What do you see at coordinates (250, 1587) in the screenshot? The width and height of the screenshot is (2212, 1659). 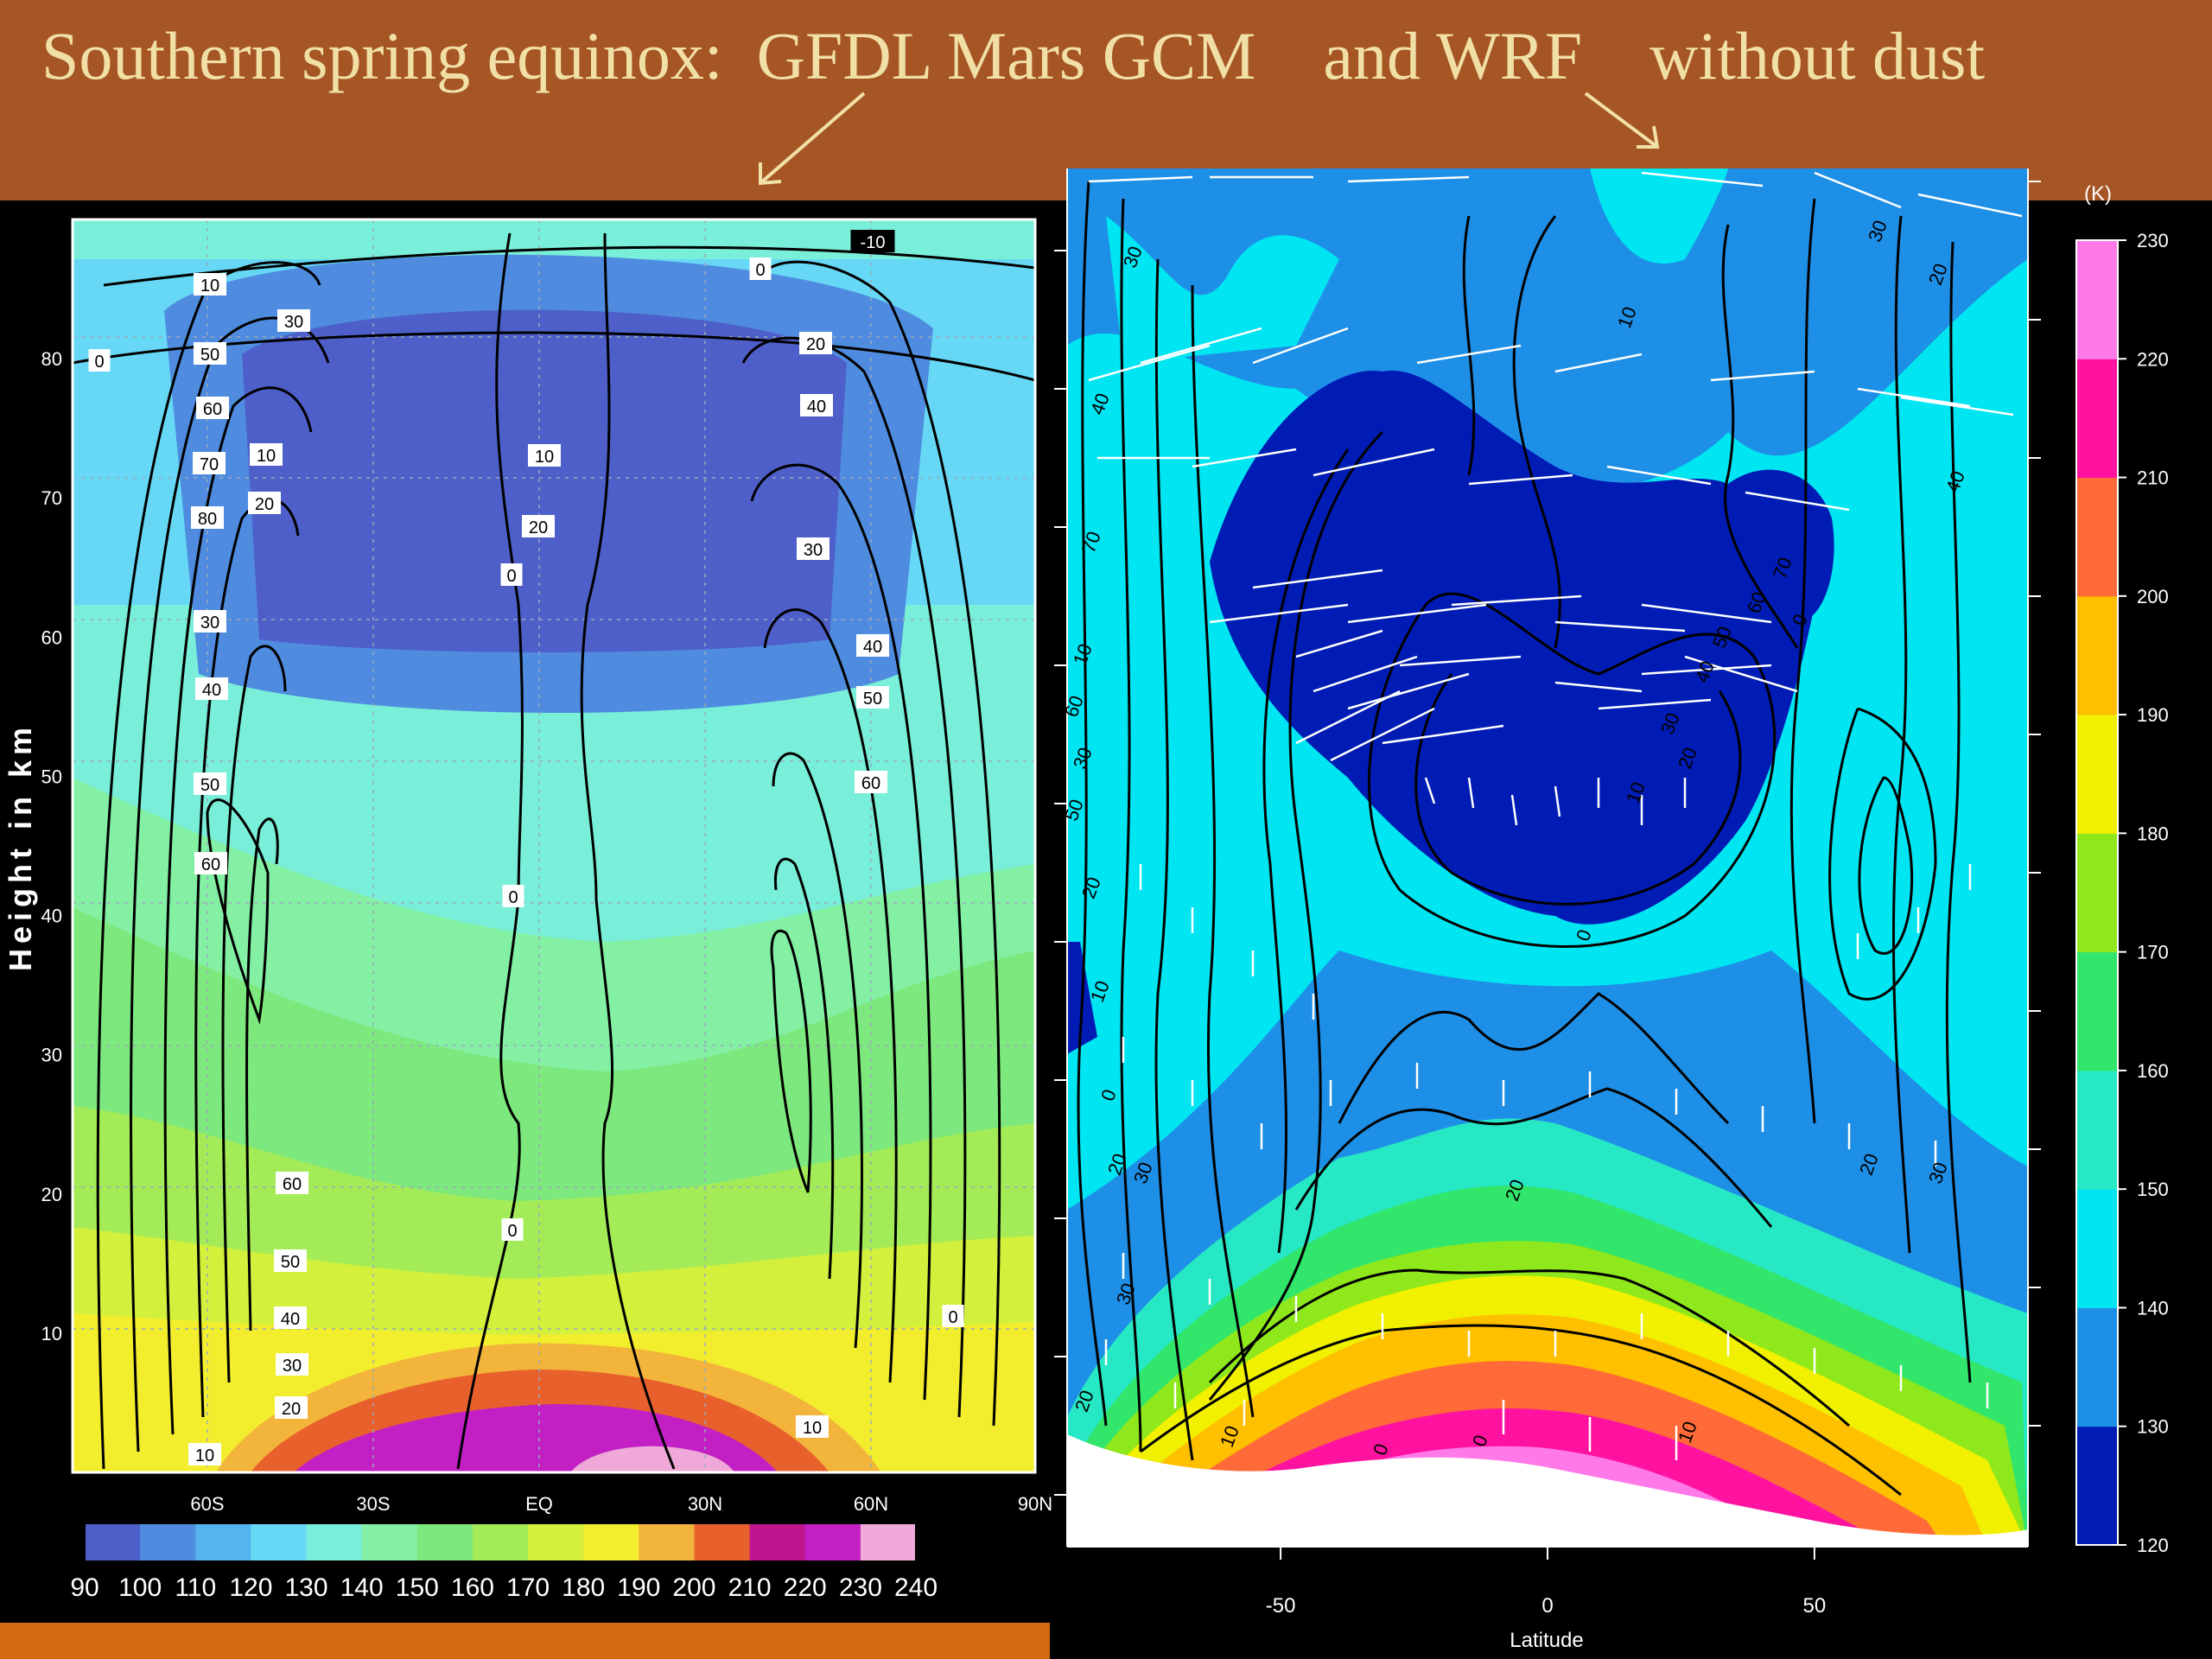 I see `gfdl-colorbar-label: 120` at bounding box center [250, 1587].